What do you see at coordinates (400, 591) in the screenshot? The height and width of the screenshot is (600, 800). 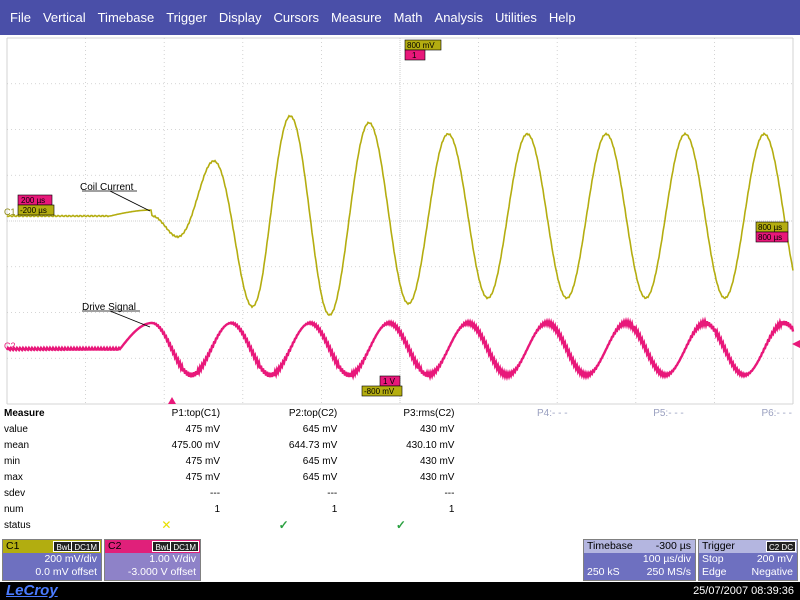 I see `footer-bar: LeCroy 25/07/2007 08:39:36` at bounding box center [400, 591].